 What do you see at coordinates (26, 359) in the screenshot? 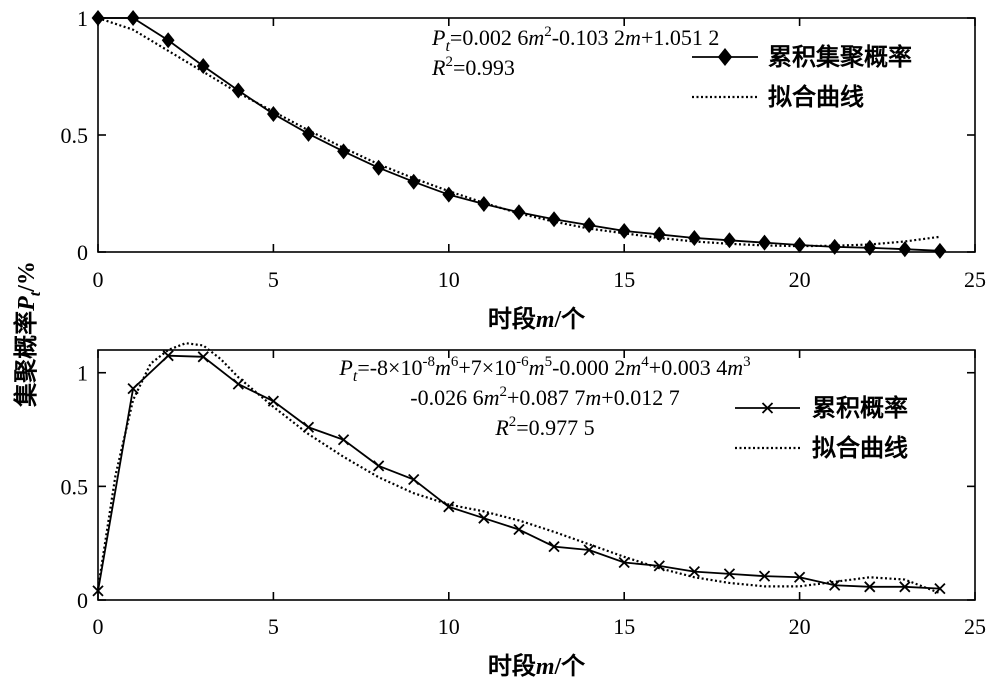
I see `y-axis-label-prefix: 集聚概率` at bounding box center [26, 359].